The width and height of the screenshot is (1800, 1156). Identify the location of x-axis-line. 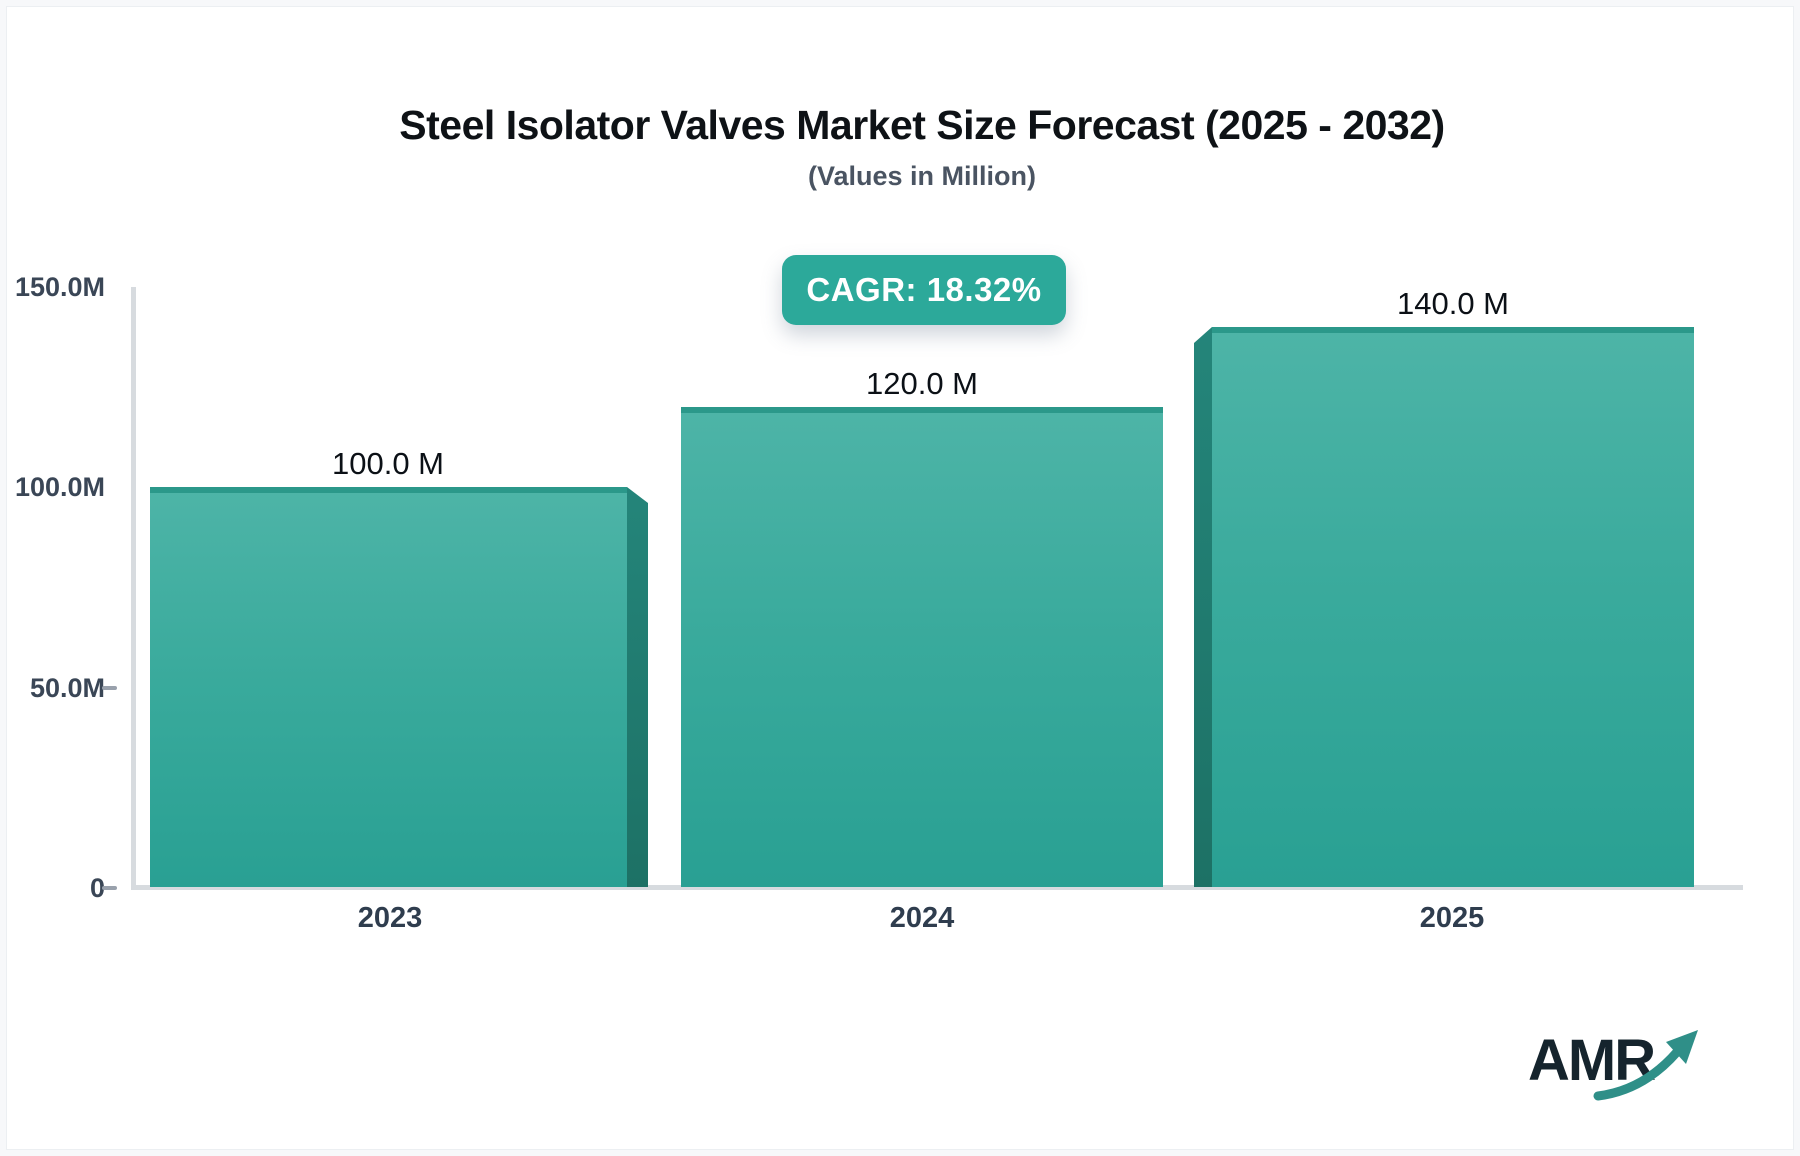
(937, 887).